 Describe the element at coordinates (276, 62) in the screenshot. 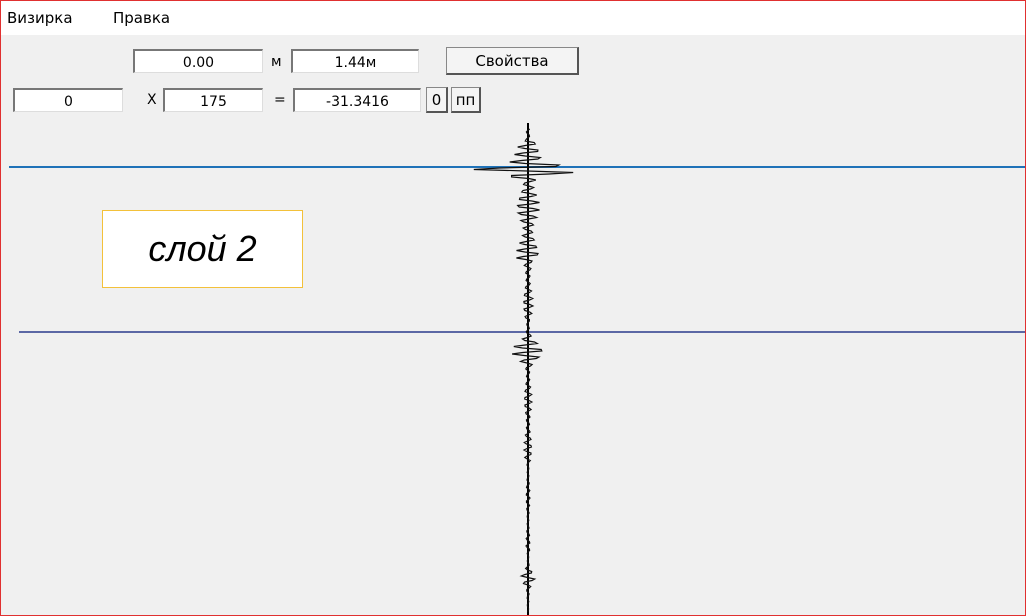

I see `unit-label: м` at that location.